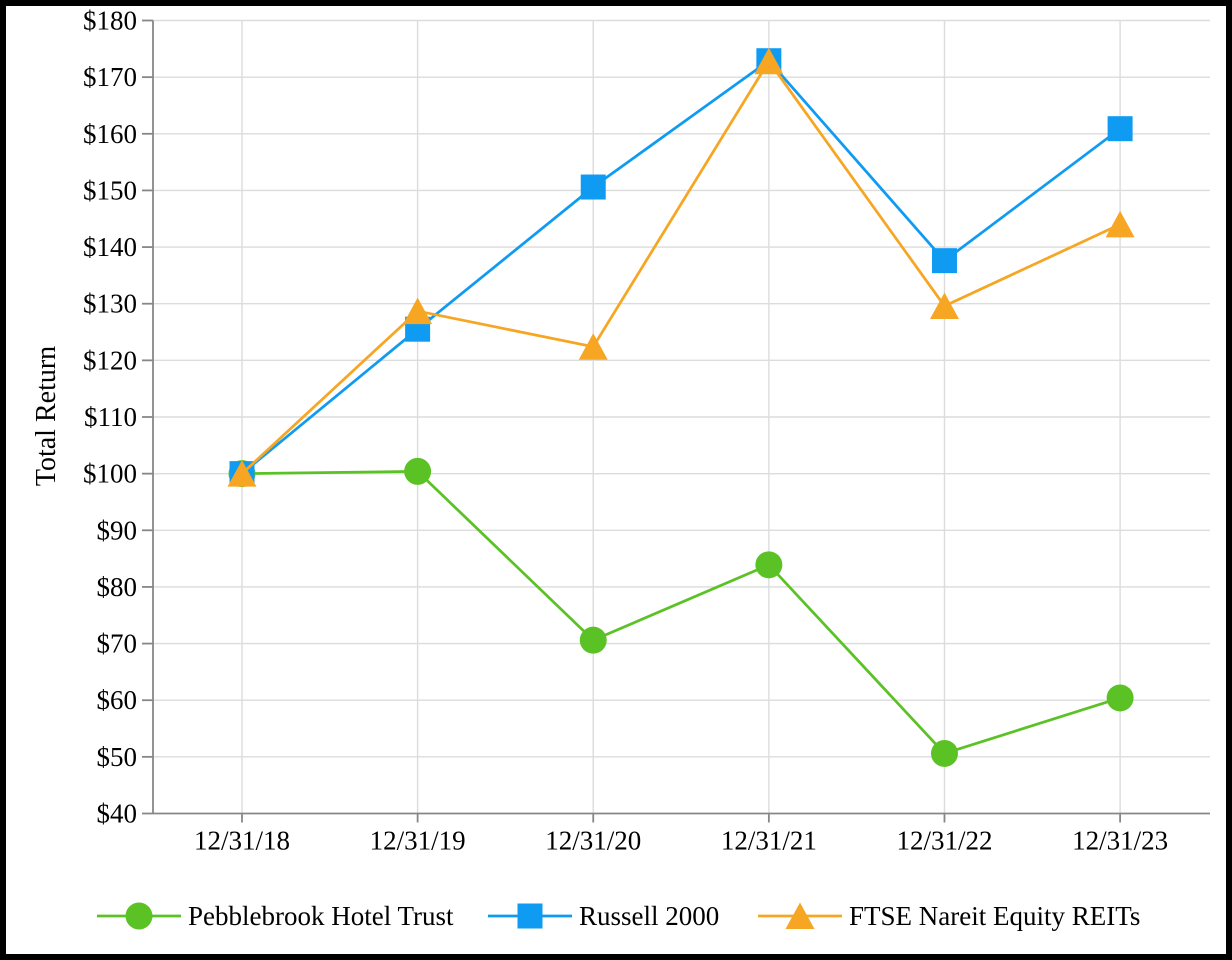 This screenshot has width=1232, height=960. Describe the element at coordinates (1120, 841) in the screenshot. I see `x-tick-label: 12/31/23` at that location.